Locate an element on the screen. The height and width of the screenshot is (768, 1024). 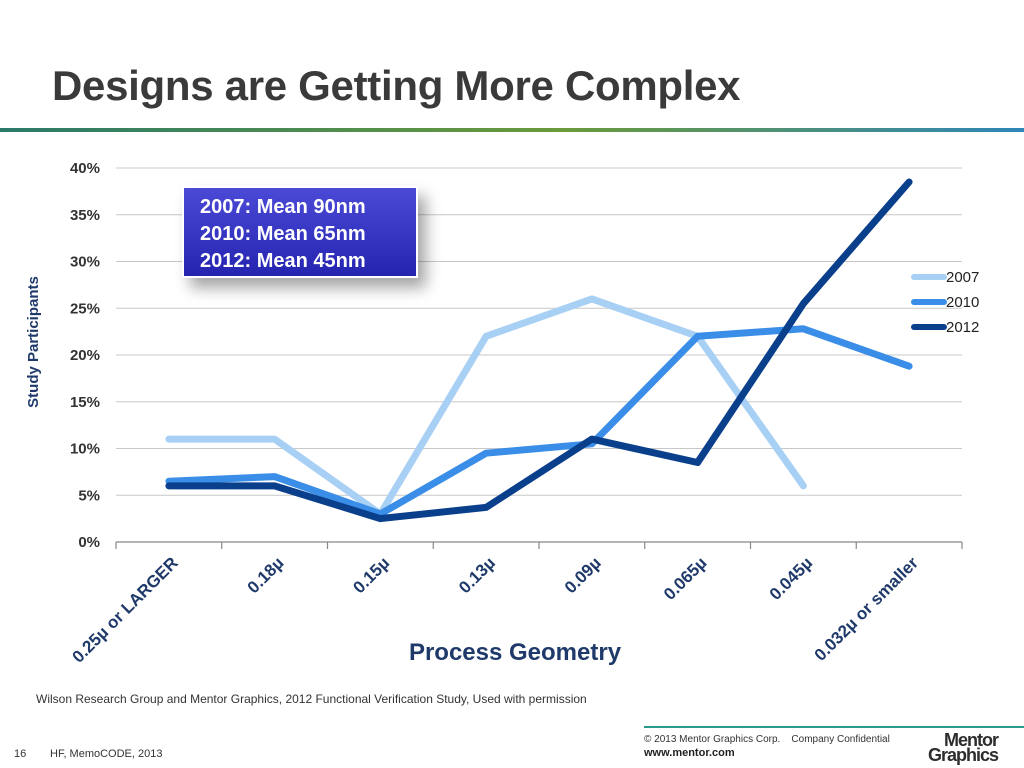
x-tick-label: 0.045µ is located at coordinates (791, 578).